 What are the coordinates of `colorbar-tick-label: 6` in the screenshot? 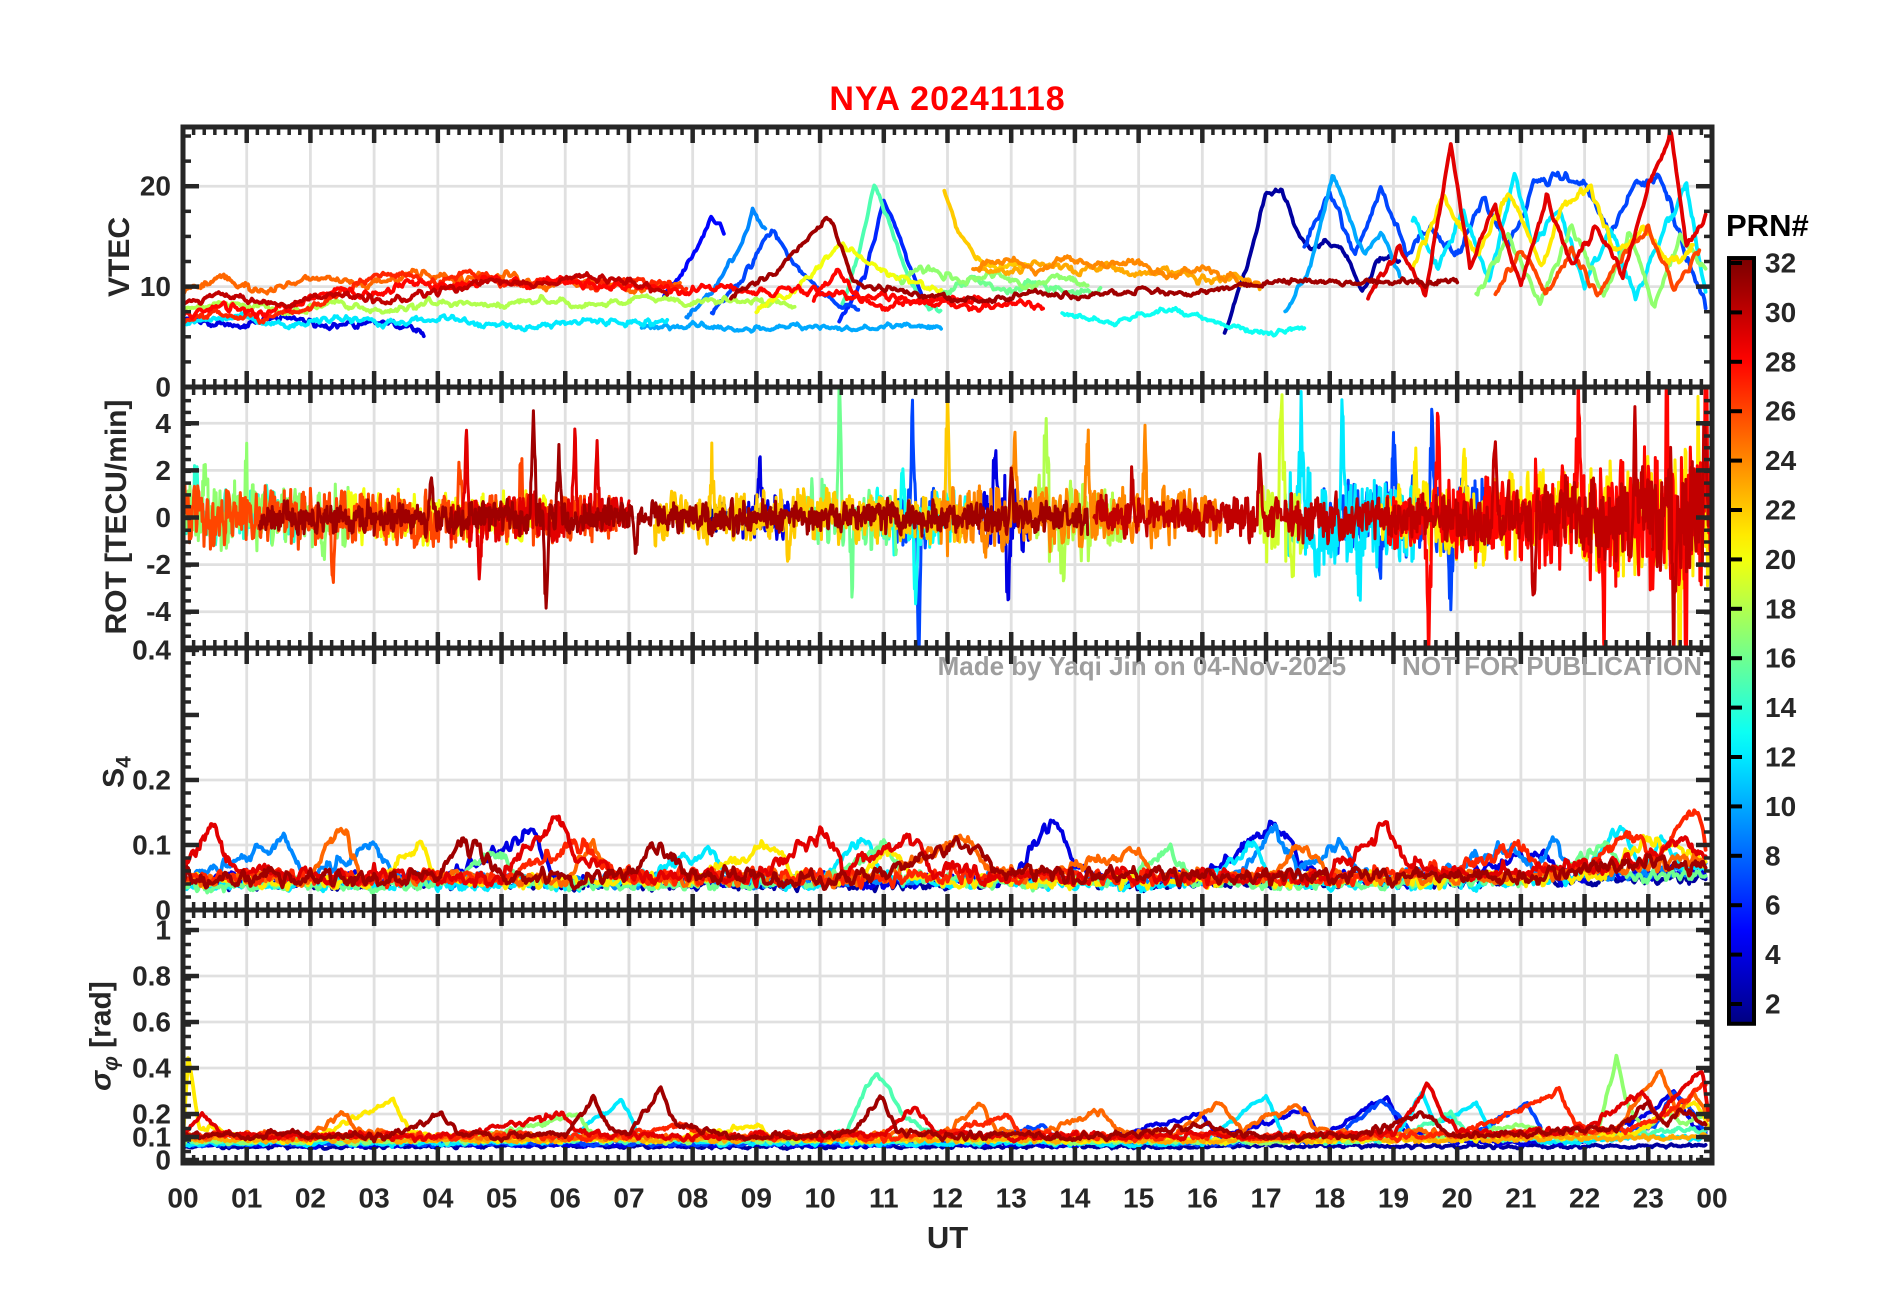 It's located at (1773, 905).